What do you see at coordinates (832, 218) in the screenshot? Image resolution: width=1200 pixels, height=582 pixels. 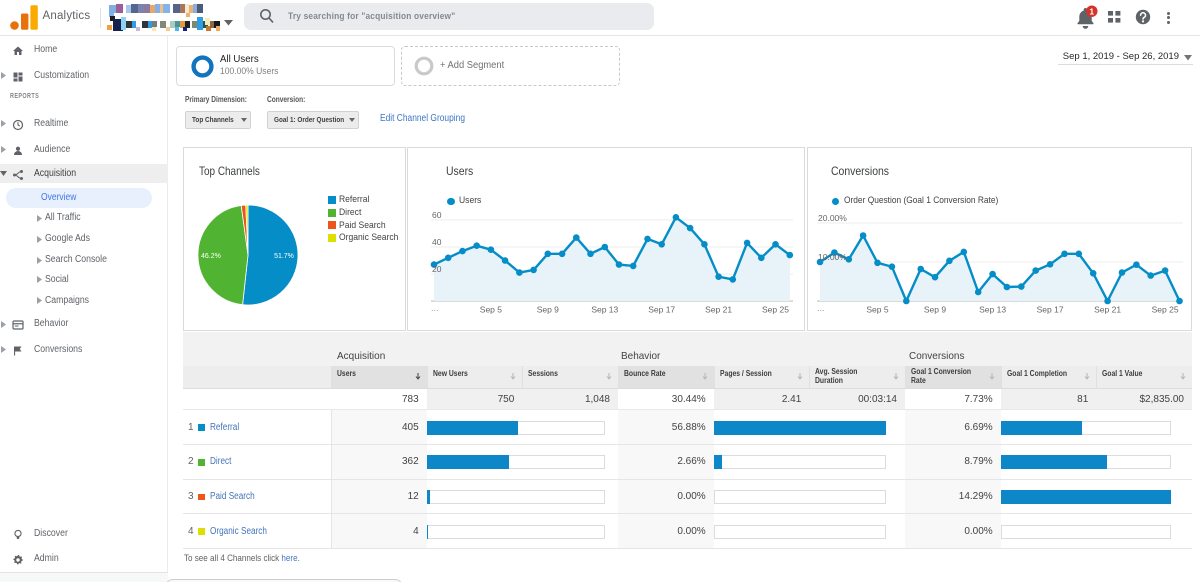 I see `svg-text: 20.00%` at bounding box center [832, 218].